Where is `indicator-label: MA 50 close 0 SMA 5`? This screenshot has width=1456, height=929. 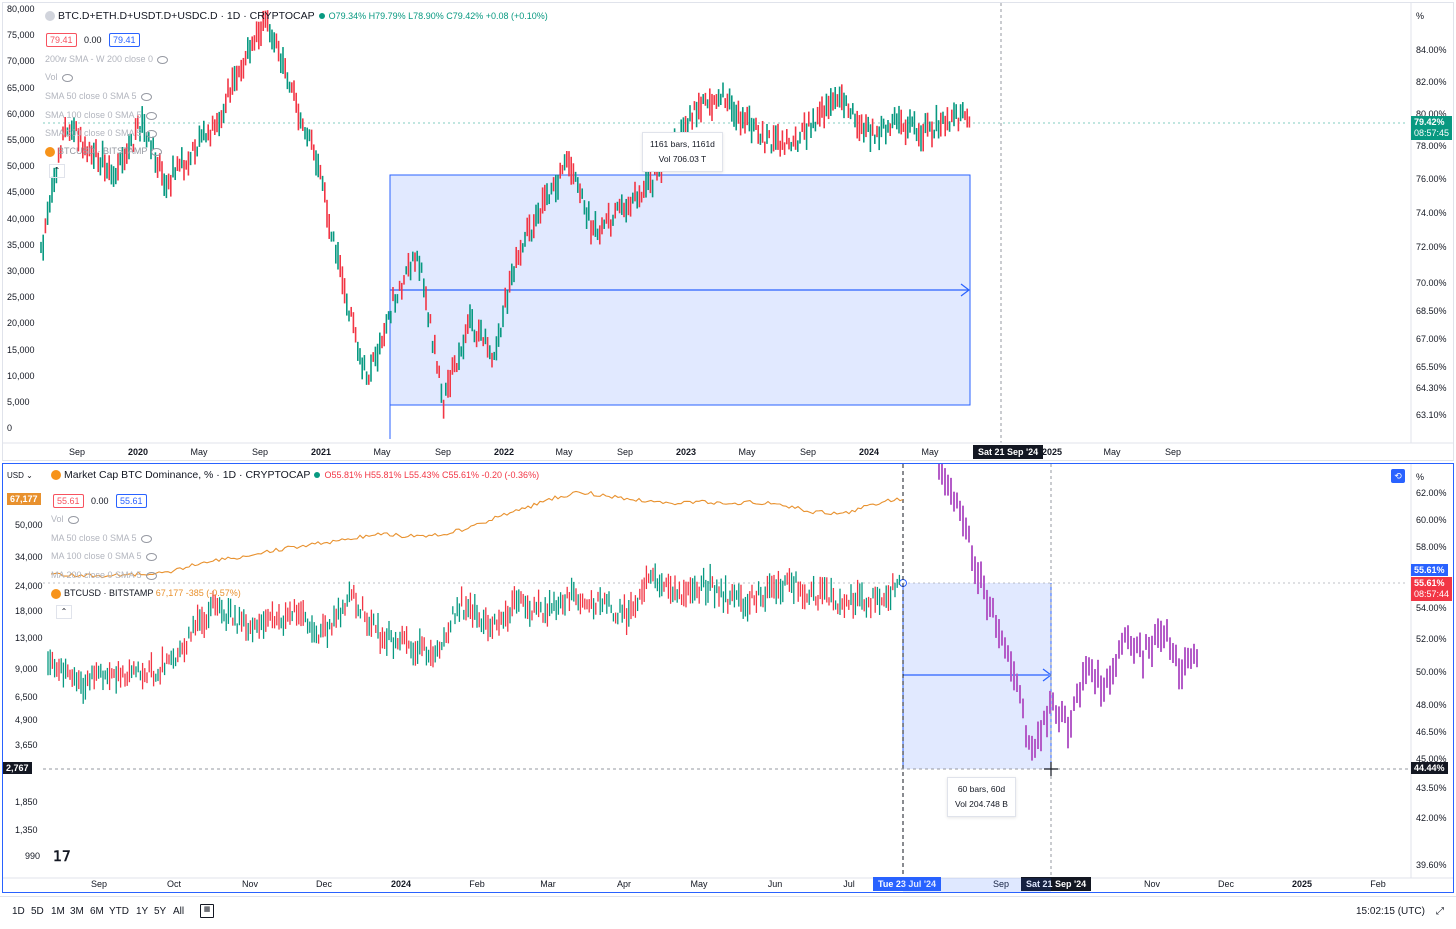 indicator-label: MA 50 close 0 SMA 5 is located at coordinates (94, 538).